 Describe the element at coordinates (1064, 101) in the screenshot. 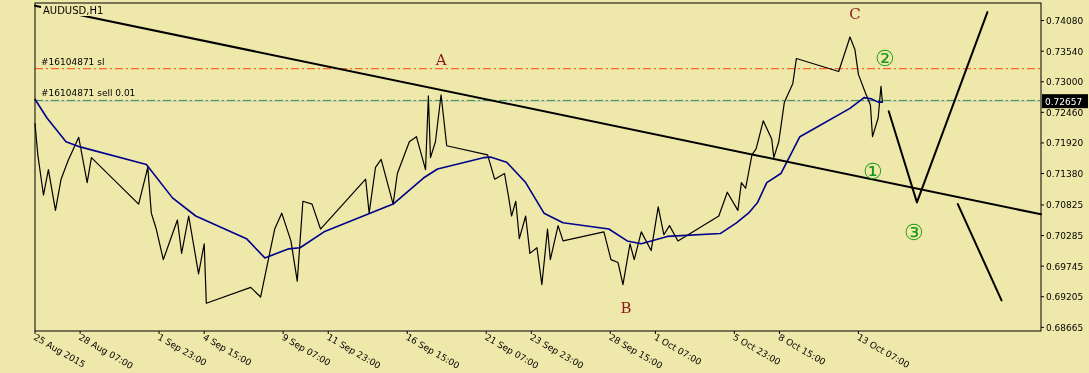

I see `ref-line-label: 0.72657` at that location.